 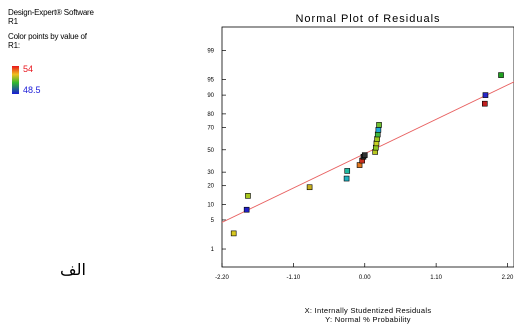 What do you see at coordinates (28, 69) in the screenshot?
I see `legend-max-value: 54` at bounding box center [28, 69].